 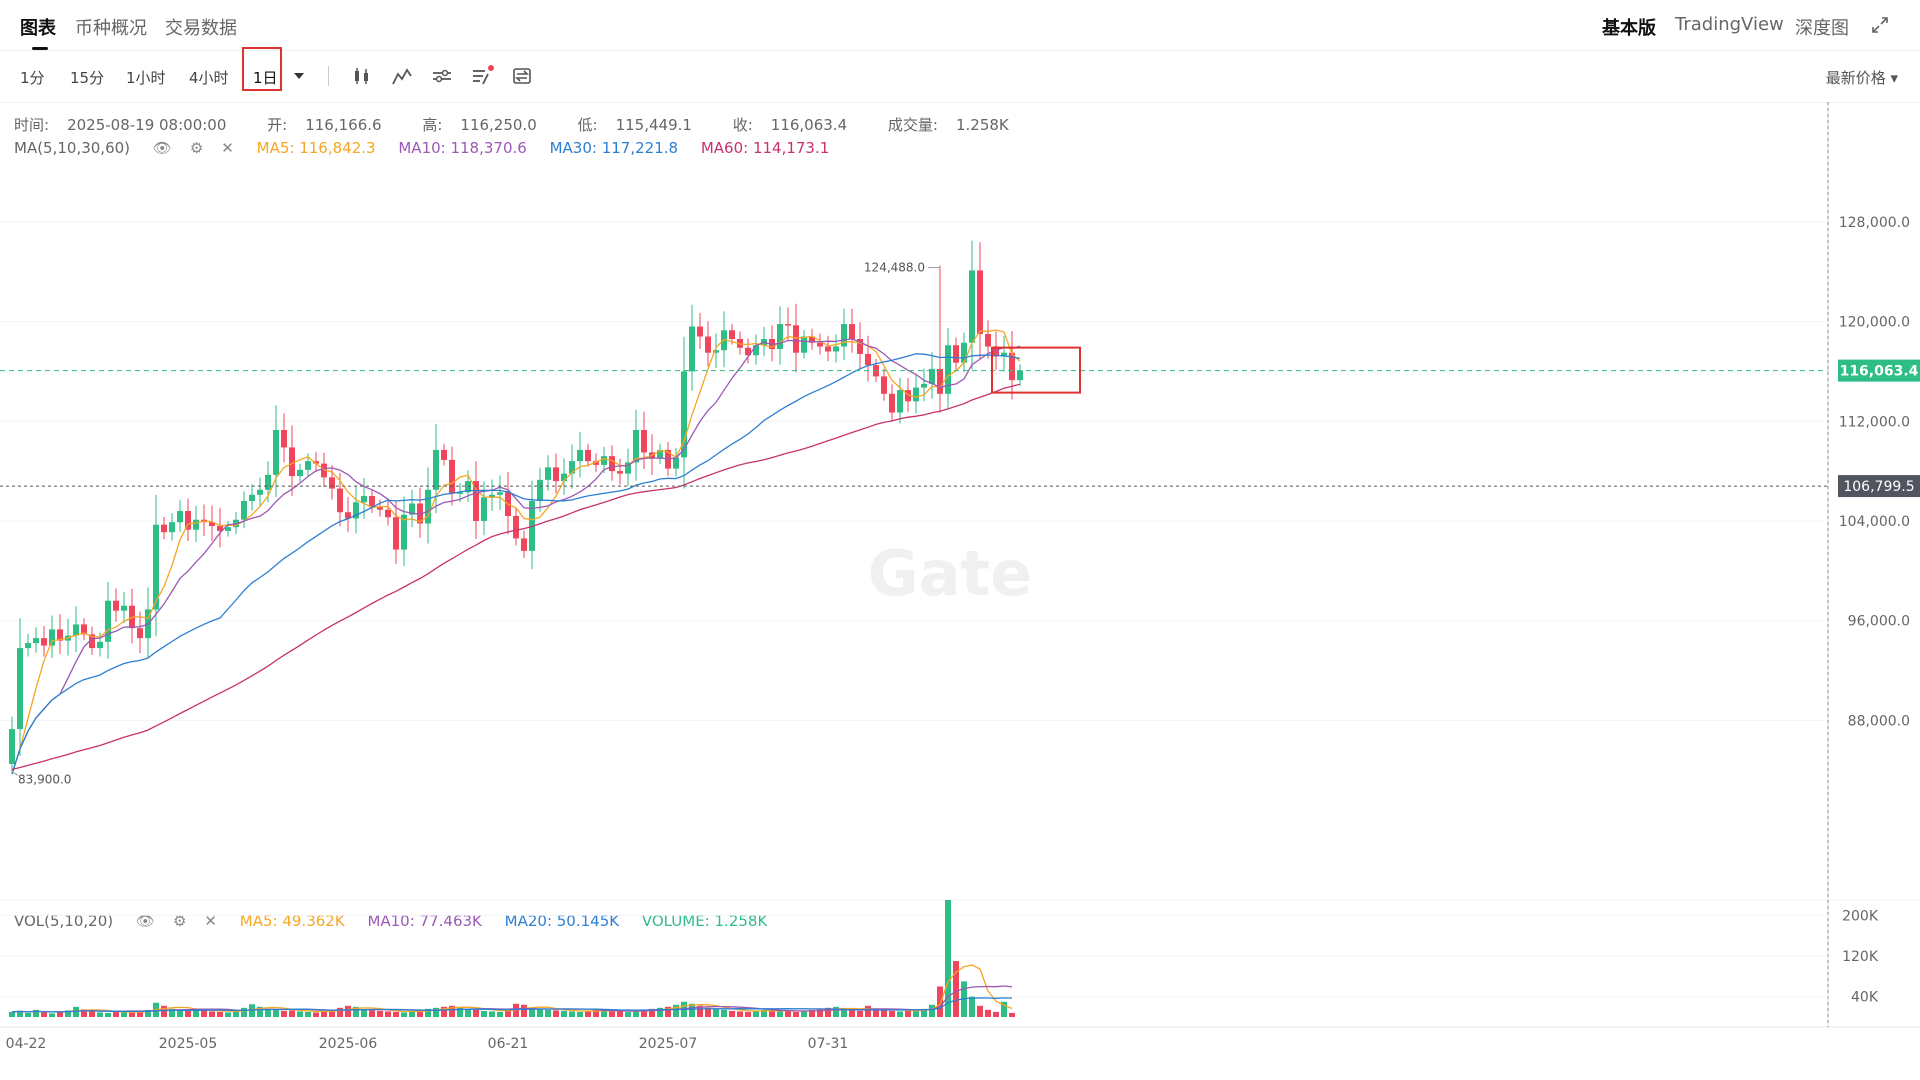 I want to click on time-value: 2025-08-19 08:00:00, so click(x=147, y=125).